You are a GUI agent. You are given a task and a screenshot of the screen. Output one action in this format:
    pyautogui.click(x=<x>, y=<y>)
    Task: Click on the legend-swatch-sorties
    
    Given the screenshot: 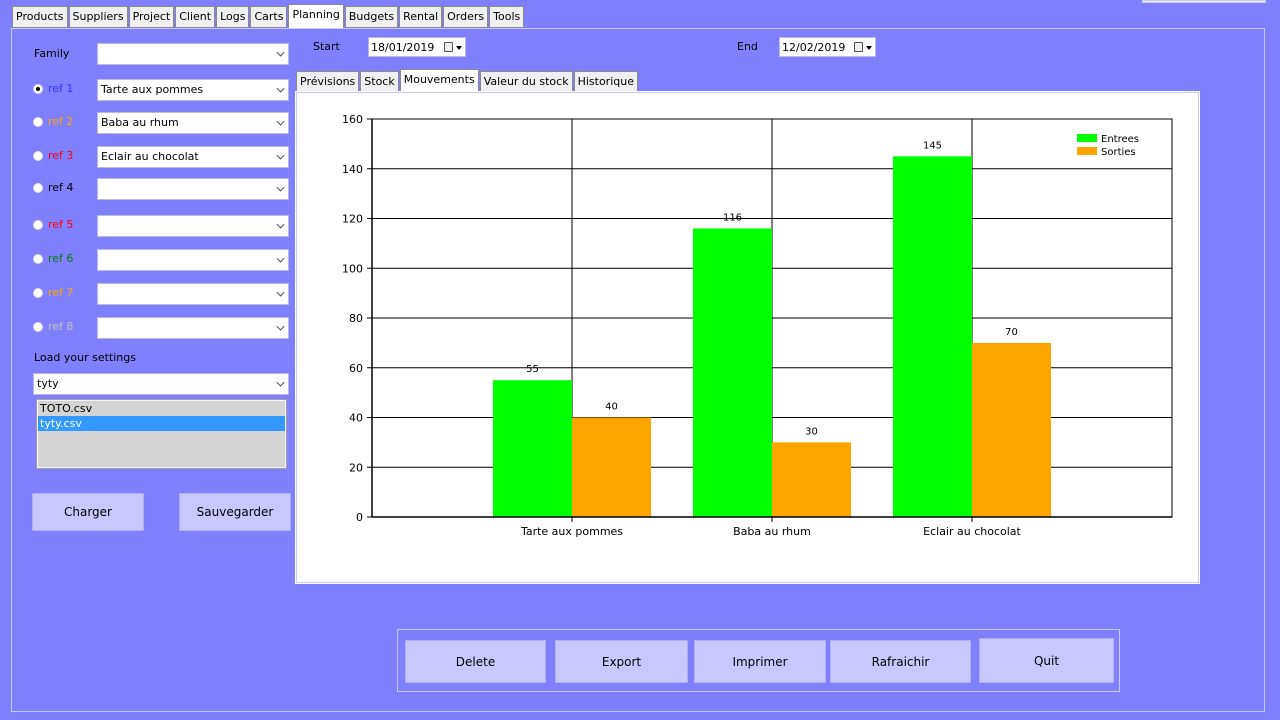 What is the action you would take?
    pyautogui.click(x=1087, y=151)
    